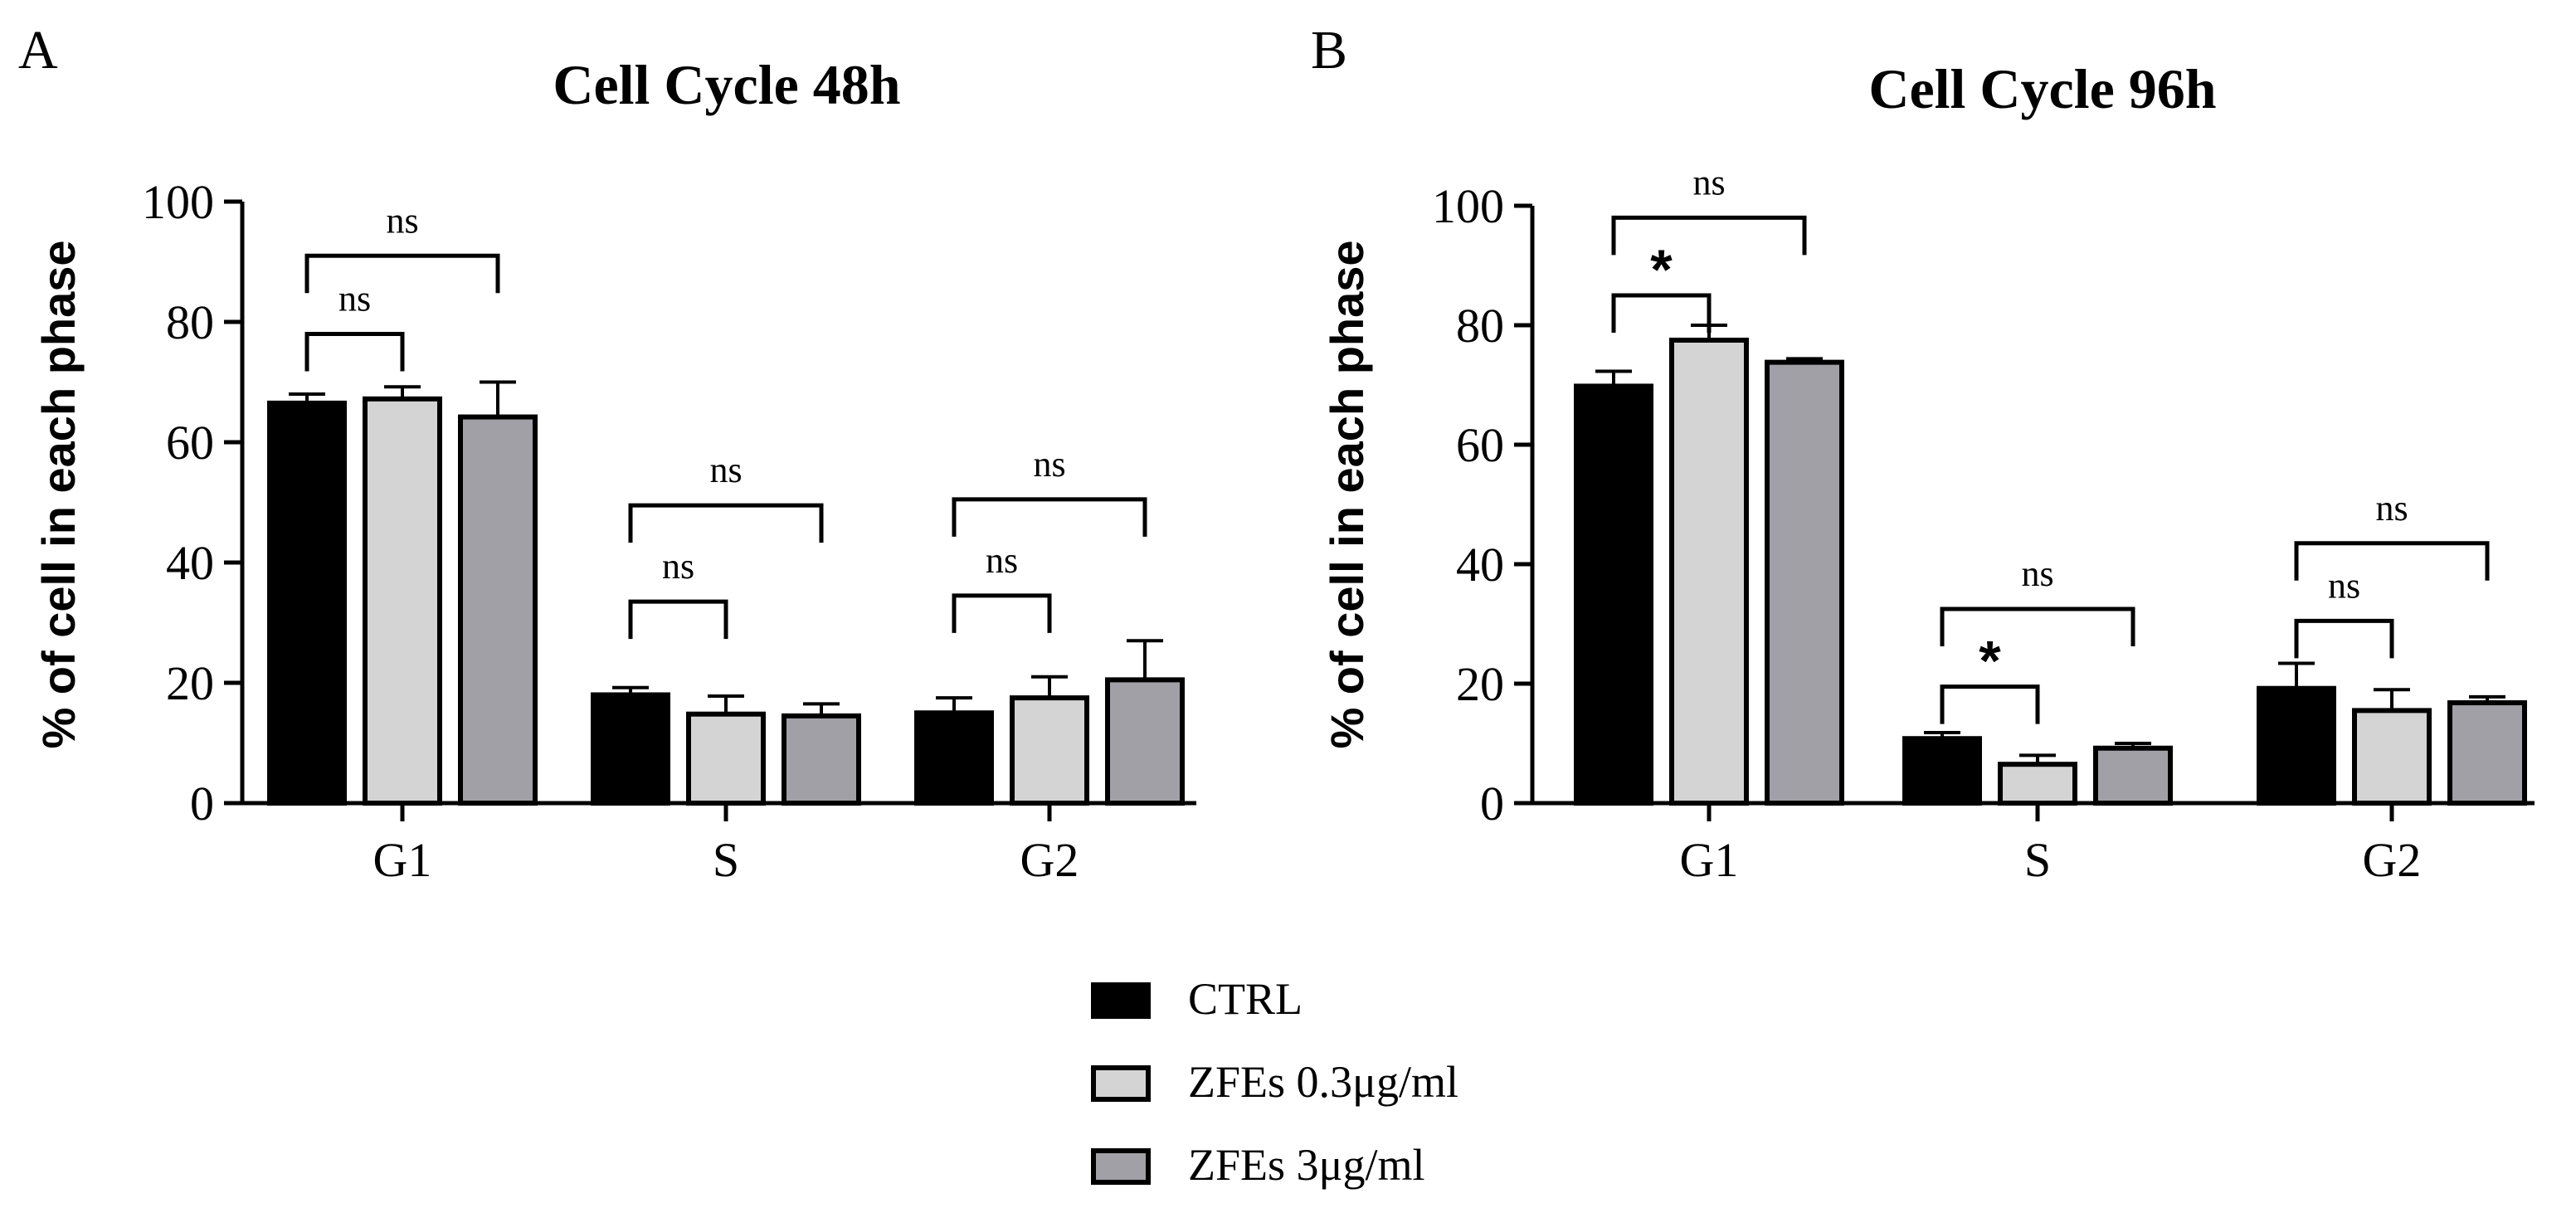 Image resolution: width=2576 pixels, height=1208 pixels. Describe the element at coordinates (821, 759) in the screenshot. I see `panel-a-bar-s-zfes-3-g-ml` at that location.